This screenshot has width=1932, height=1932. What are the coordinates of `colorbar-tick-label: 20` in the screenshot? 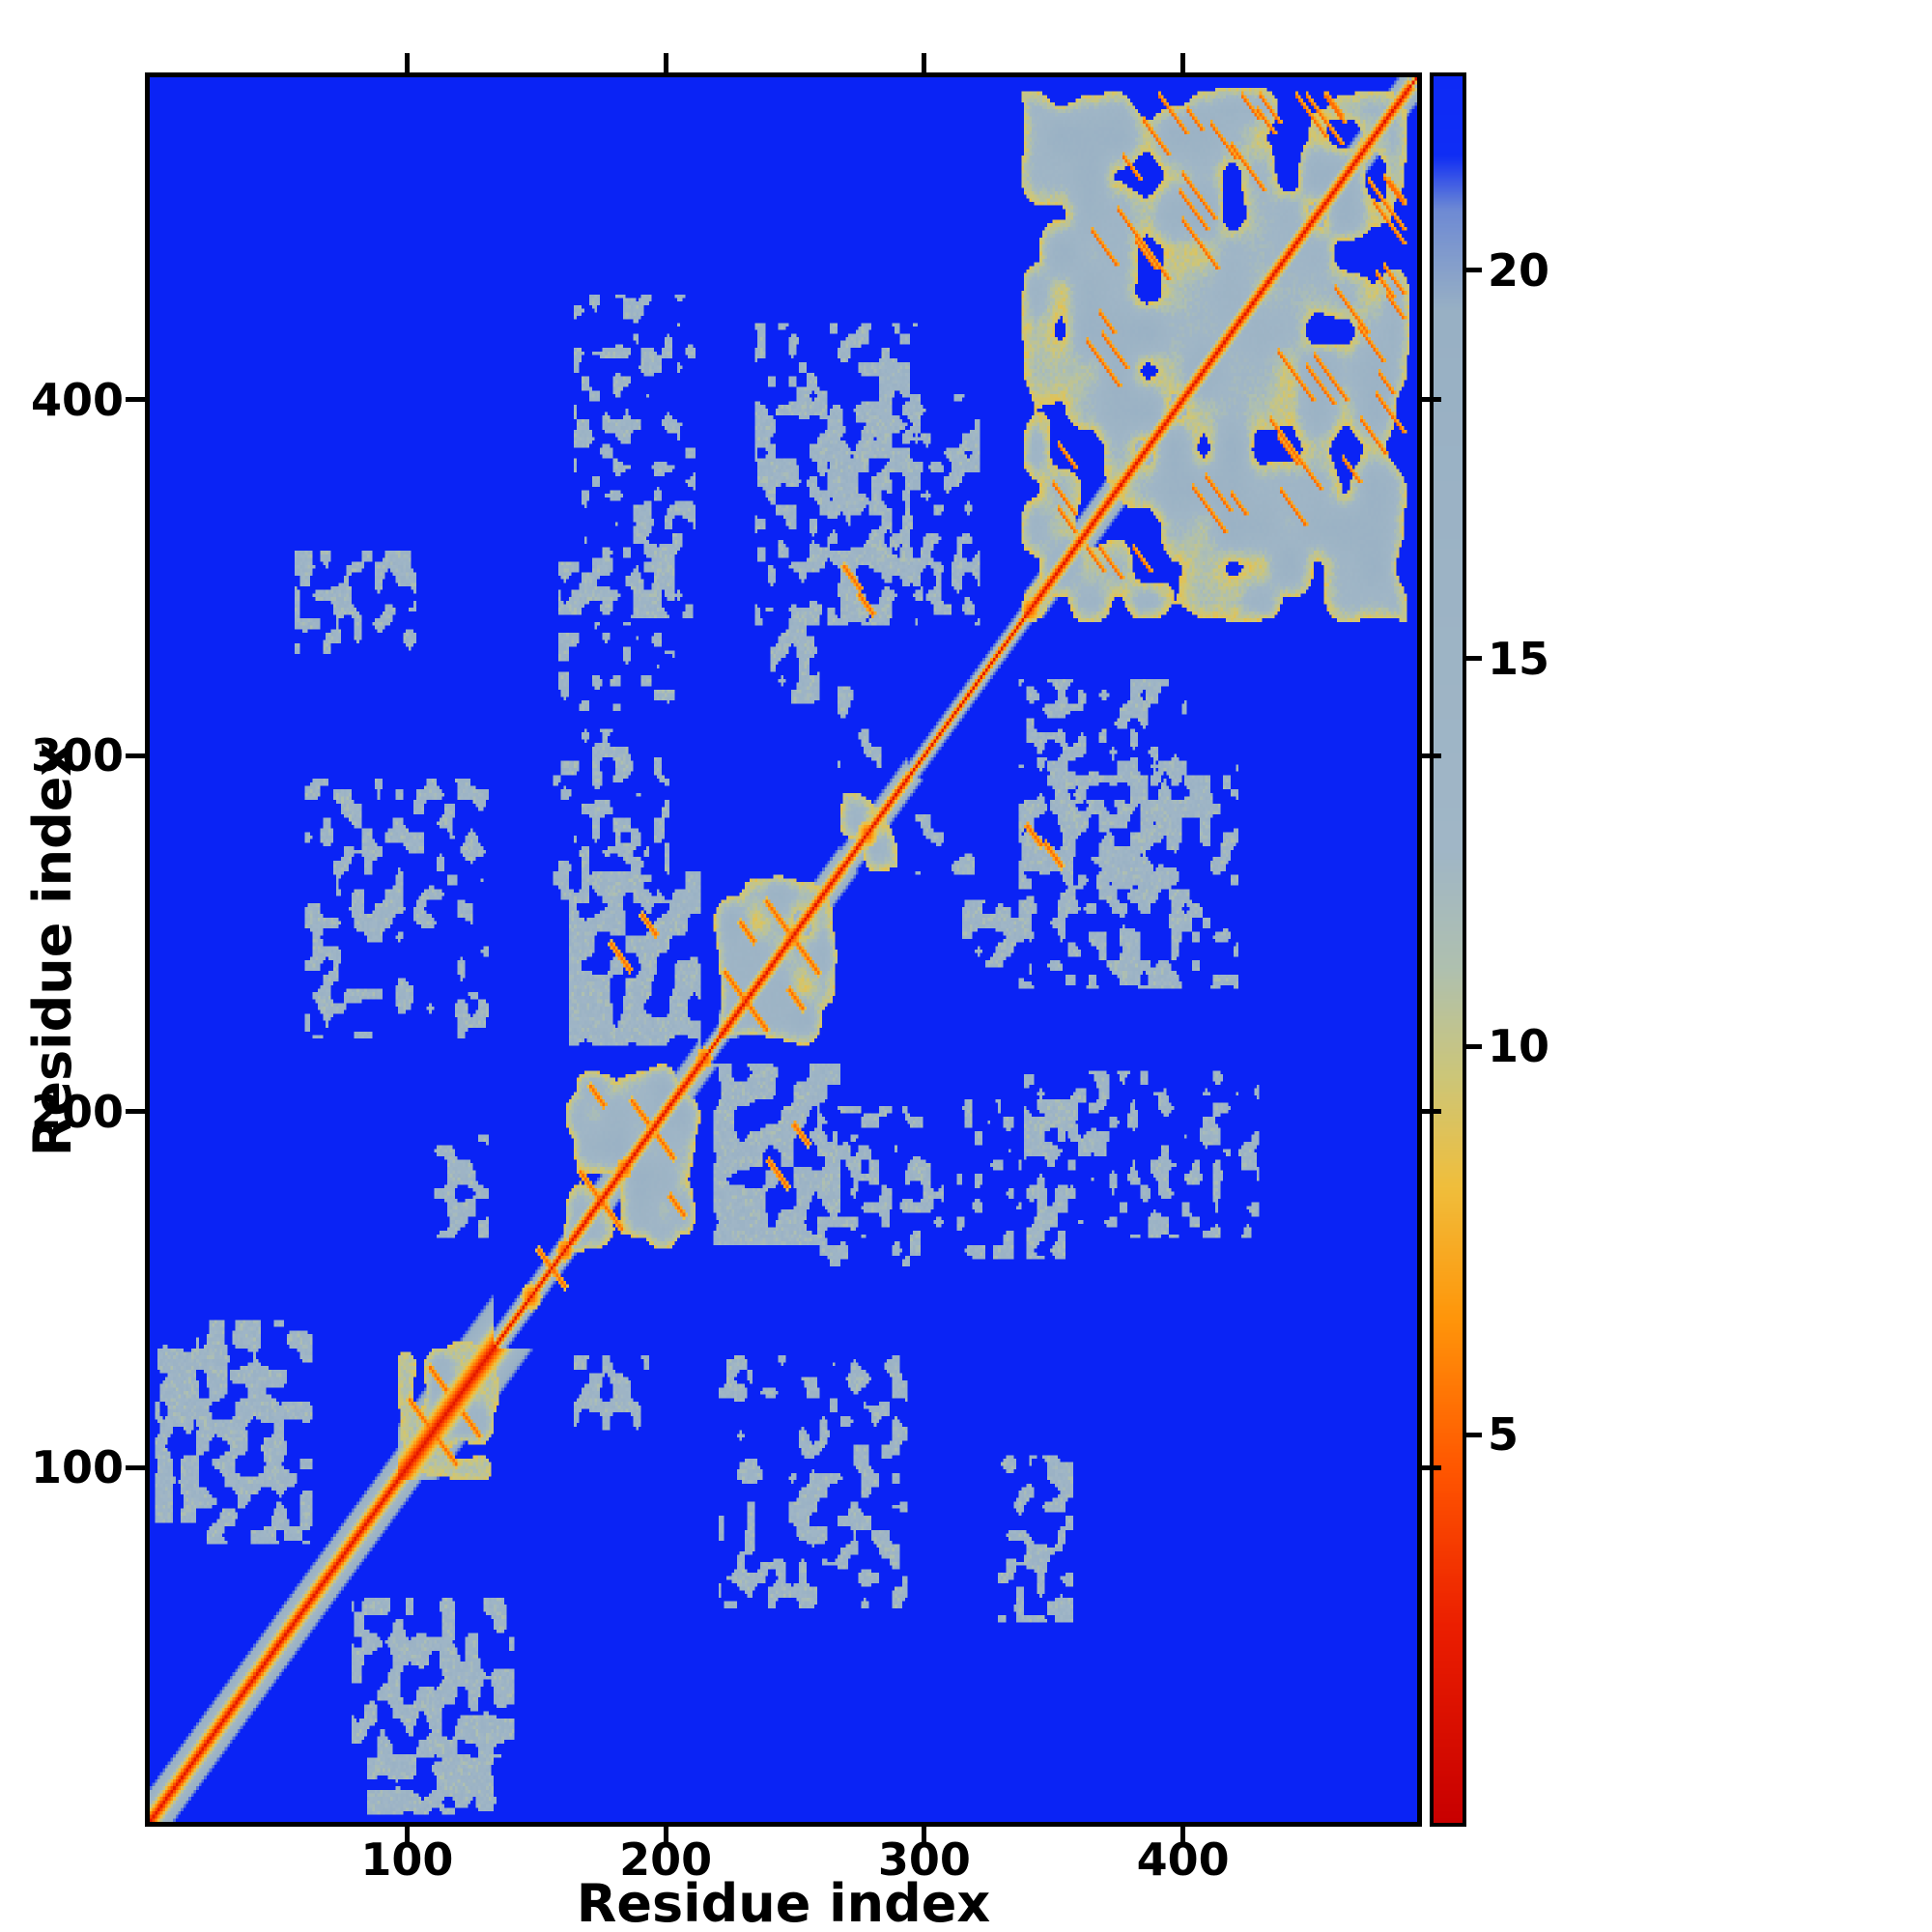 It's located at (1519, 270).